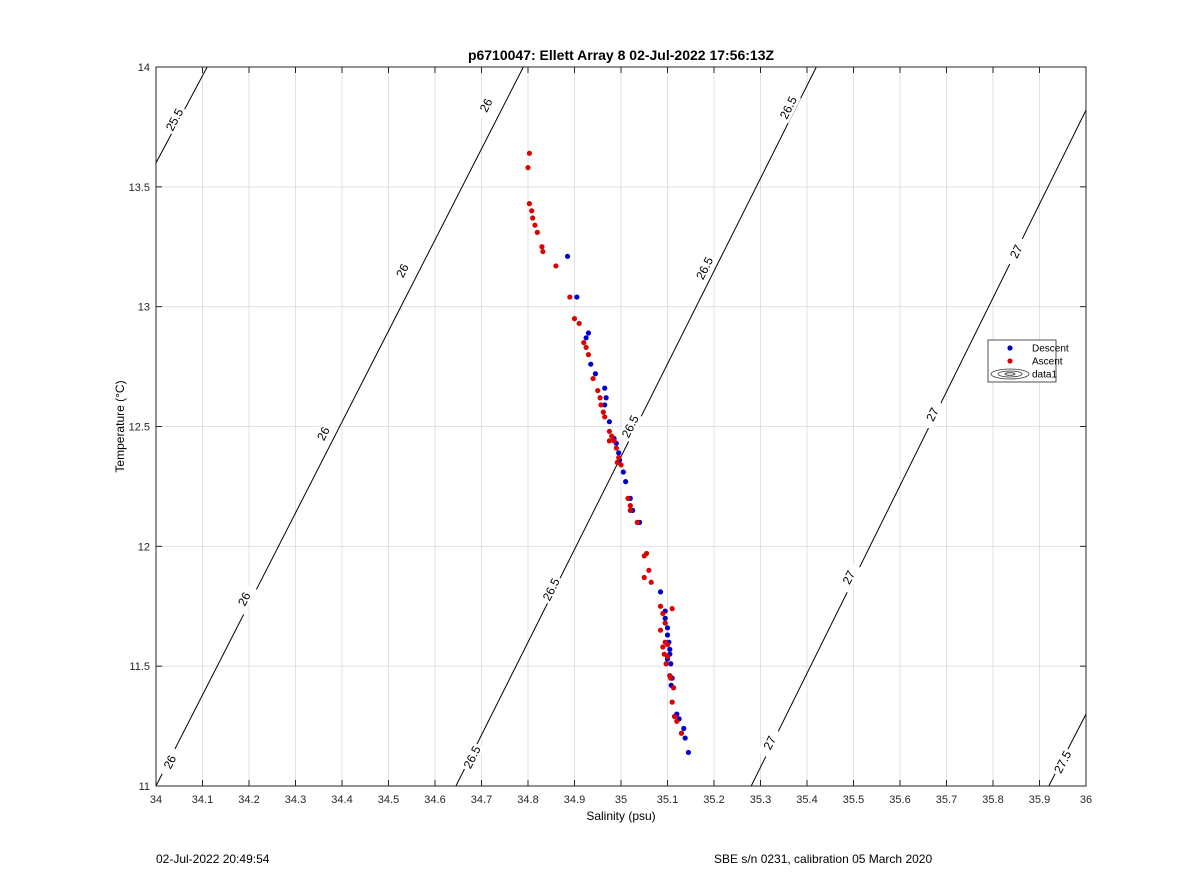  Describe the element at coordinates (823, 859) in the screenshot. I see `footer-calibration: SBE s/n 0231, calibration 05 March 2020` at that location.